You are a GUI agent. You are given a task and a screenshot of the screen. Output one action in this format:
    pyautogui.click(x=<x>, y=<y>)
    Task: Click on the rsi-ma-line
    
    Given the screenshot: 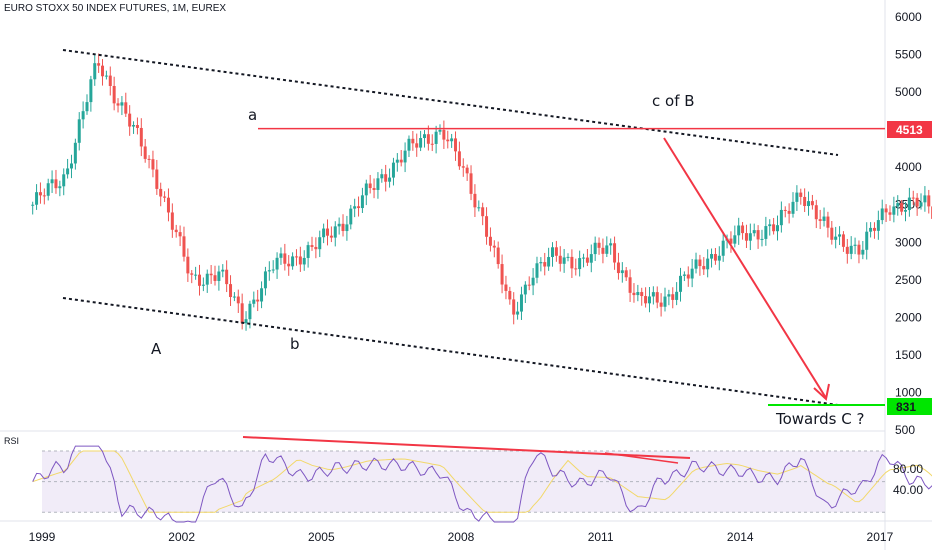 What is the action you would take?
    pyautogui.click(x=482, y=481)
    